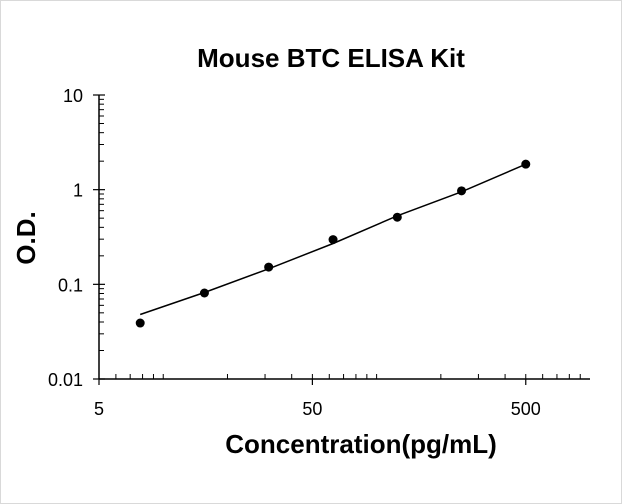  What do you see at coordinates (361, 444) in the screenshot?
I see `x-axis-label: Concentration(pg/mL)` at bounding box center [361, 444].